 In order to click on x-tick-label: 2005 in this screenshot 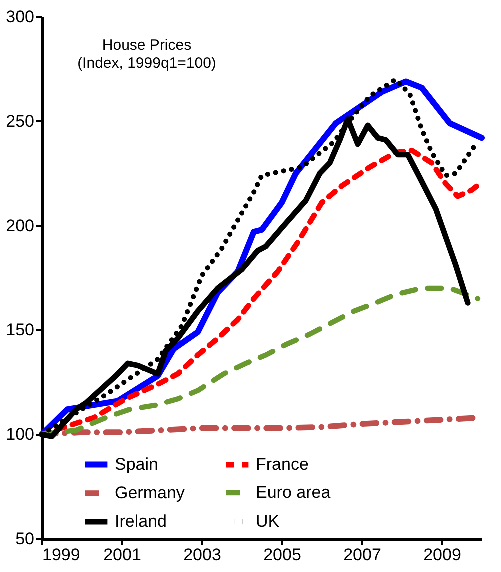, I will do `click(283, 555)`.